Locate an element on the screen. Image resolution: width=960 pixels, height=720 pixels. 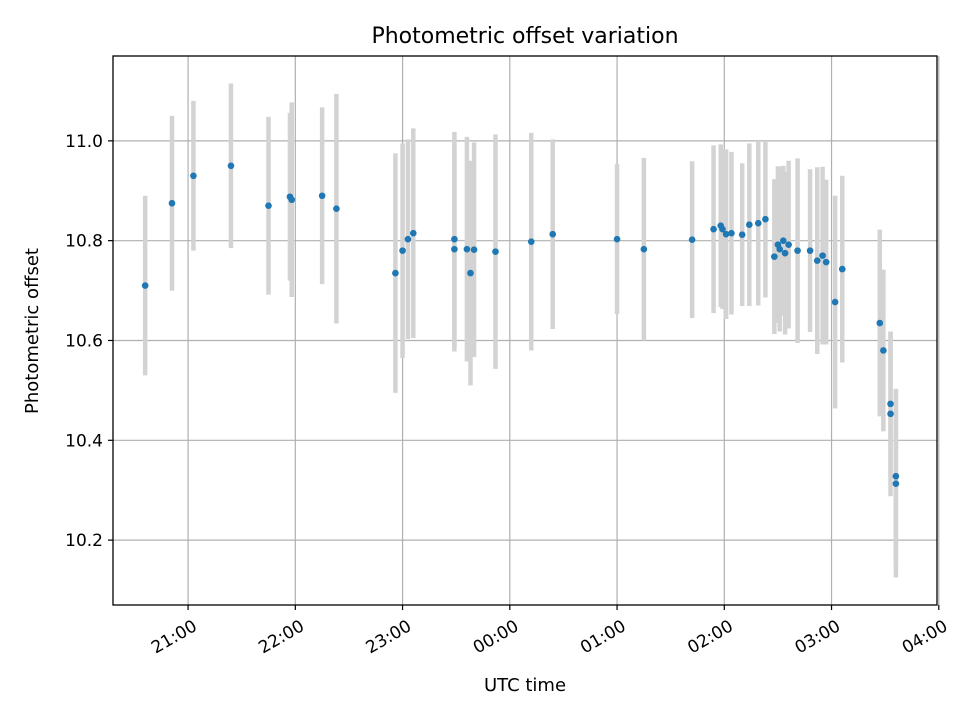
chart-title: Photometric offset variation is located at coordinates (524, 36).